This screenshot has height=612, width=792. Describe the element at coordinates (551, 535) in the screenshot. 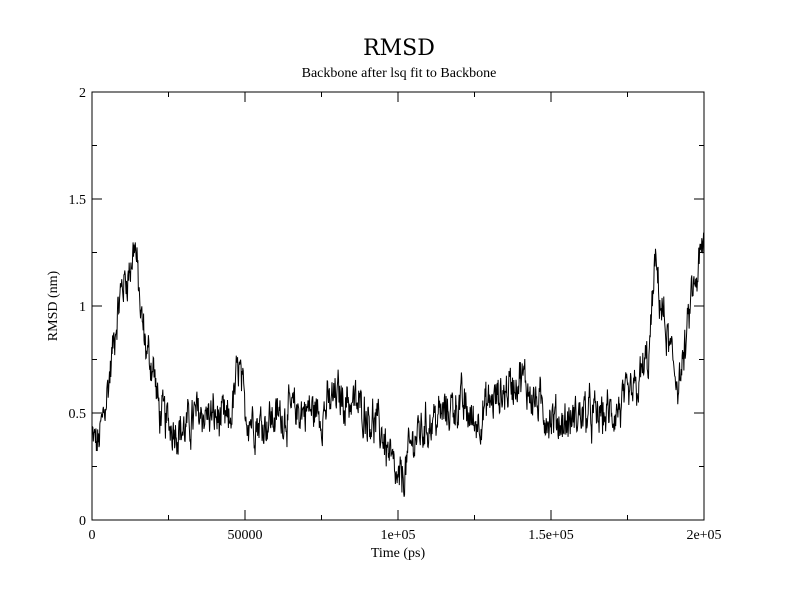

I see `x-tick-label: 1.5e+05` at that location.